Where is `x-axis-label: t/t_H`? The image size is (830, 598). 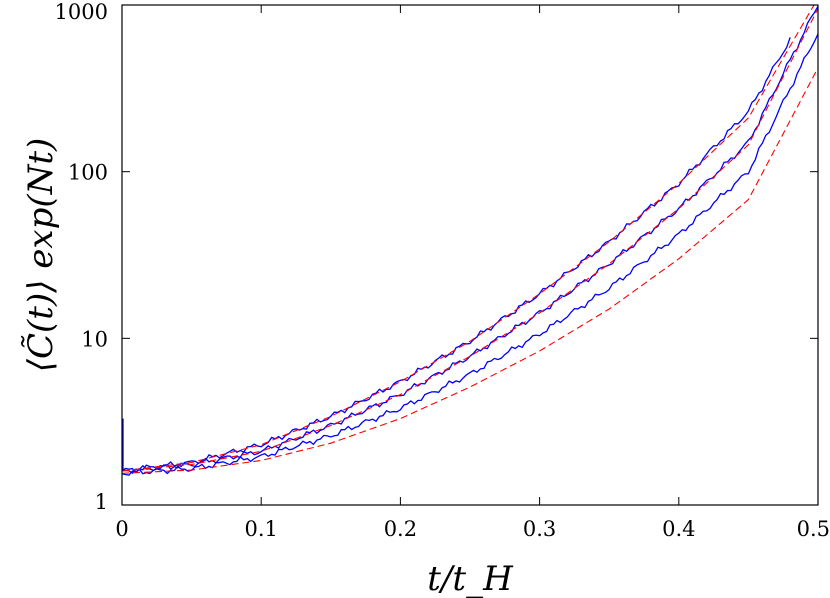 x-axis-label: t/t_H is located at coordinates (470, 578).